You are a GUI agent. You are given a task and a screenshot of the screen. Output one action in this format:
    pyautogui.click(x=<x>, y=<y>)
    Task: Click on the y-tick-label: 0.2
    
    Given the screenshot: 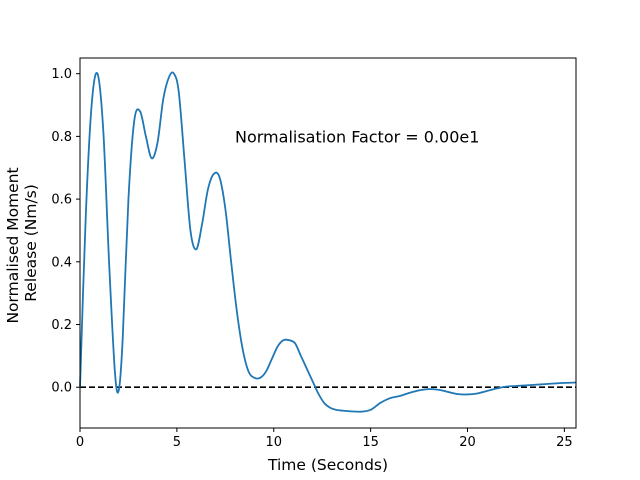 What is the action you would take?
    pyautogui.click(x=61, y=325)
    